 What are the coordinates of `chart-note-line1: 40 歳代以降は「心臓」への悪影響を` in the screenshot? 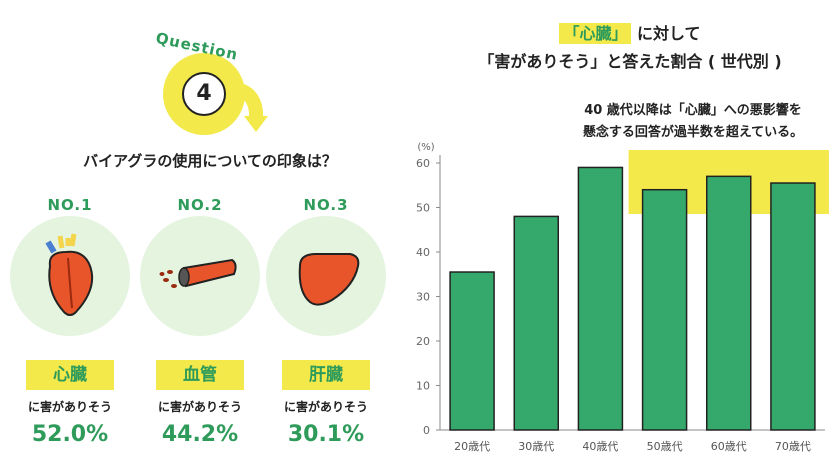 It's located at (693, 110).